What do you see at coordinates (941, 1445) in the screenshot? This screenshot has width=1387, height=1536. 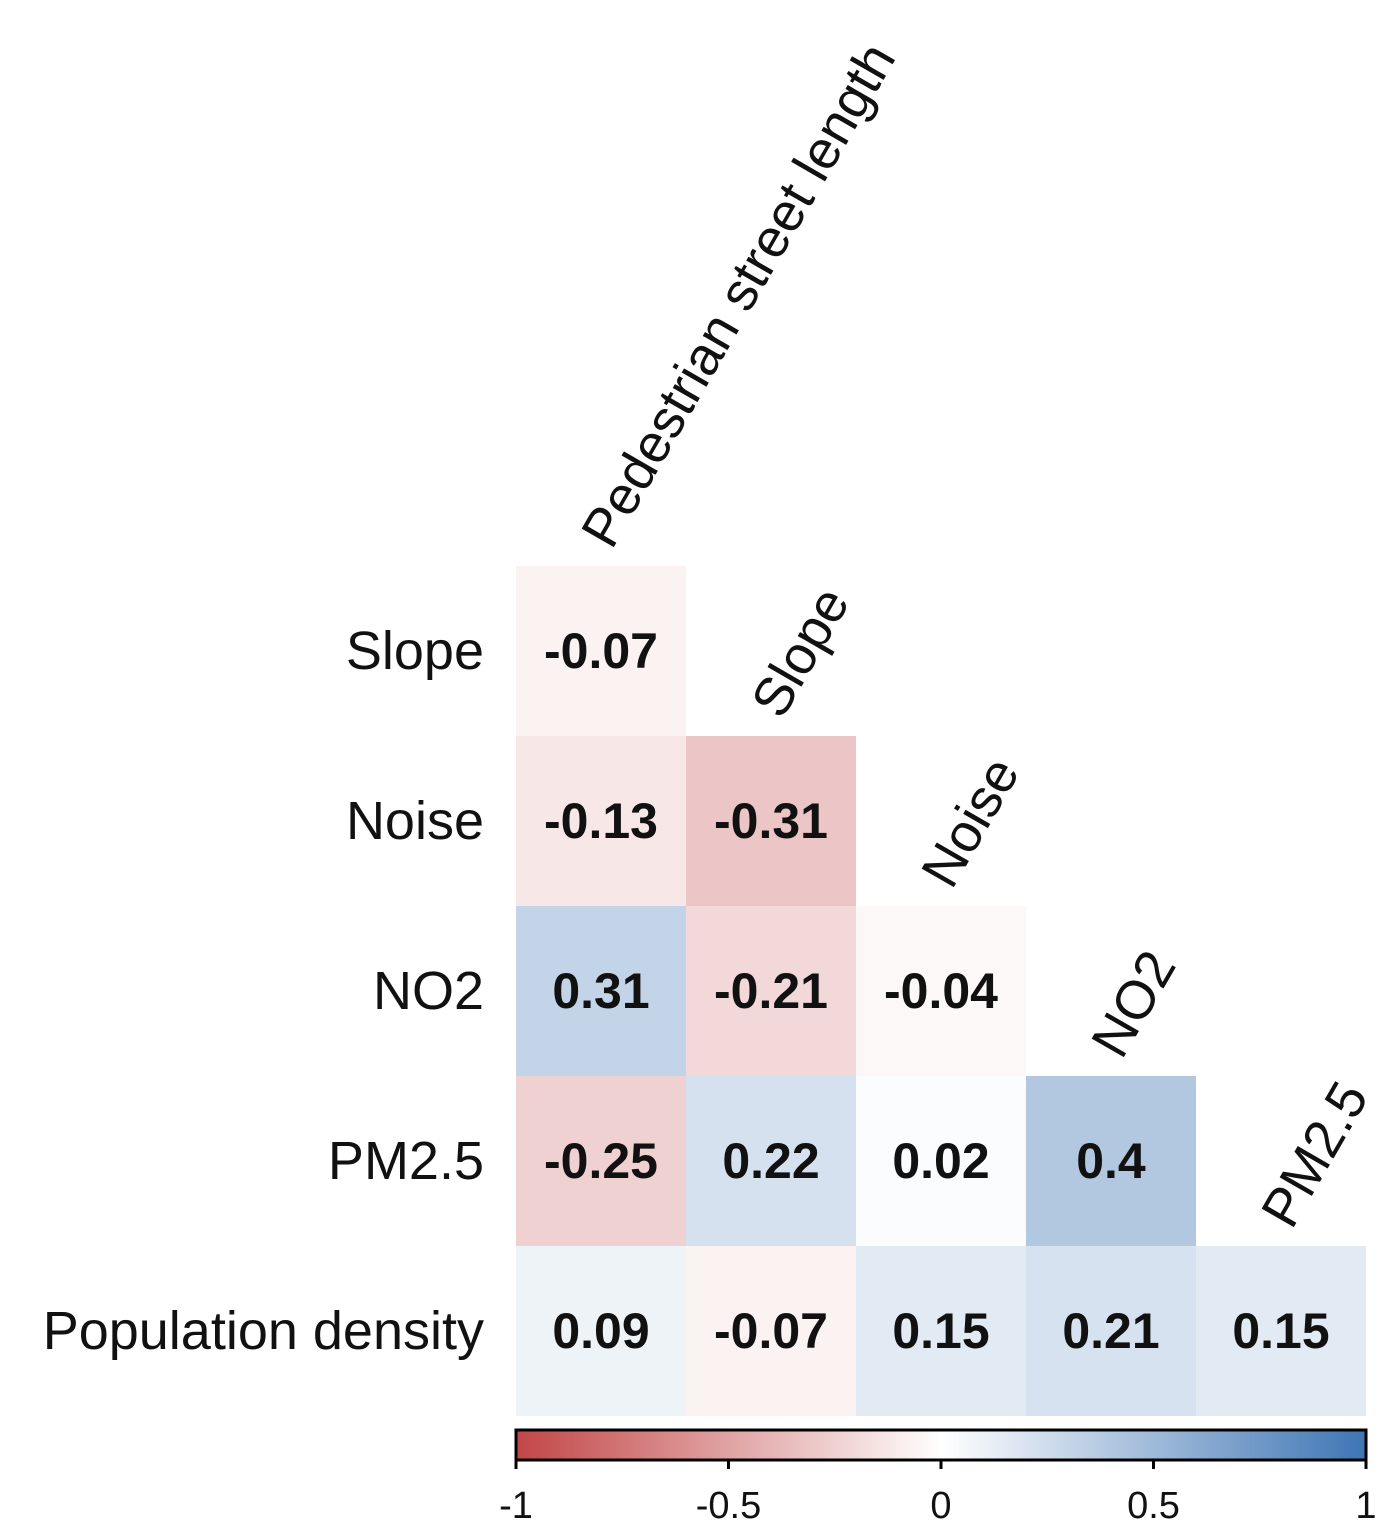 I see `colorbar-gradient-bar` at bounding box center [941, 1445].